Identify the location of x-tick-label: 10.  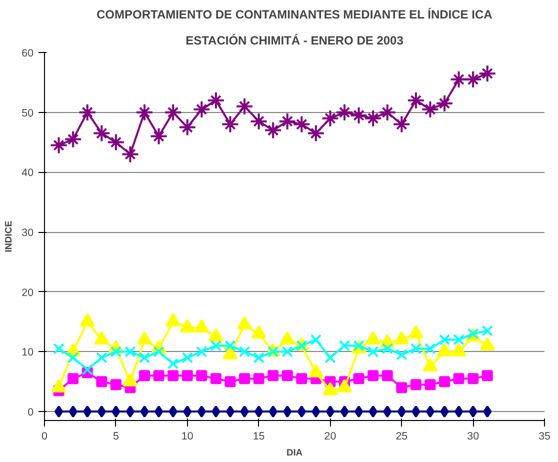
(187, 436).